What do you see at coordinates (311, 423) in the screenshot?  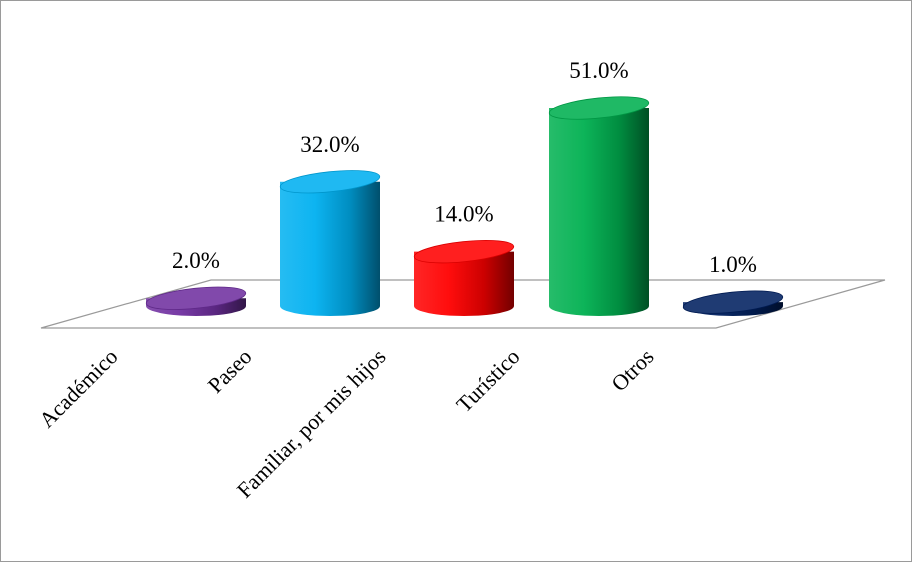 I see `category-label-familiar-por-mis-hijos: Familiar, por mis hijos` at bounding box center [311, 423].